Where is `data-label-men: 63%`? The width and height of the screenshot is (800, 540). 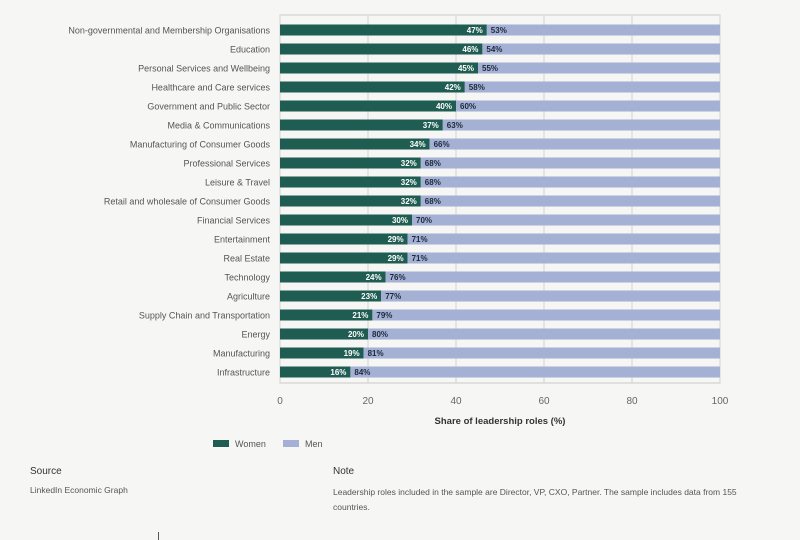
data-label-men: 63% is located at coordinates (455, 125).